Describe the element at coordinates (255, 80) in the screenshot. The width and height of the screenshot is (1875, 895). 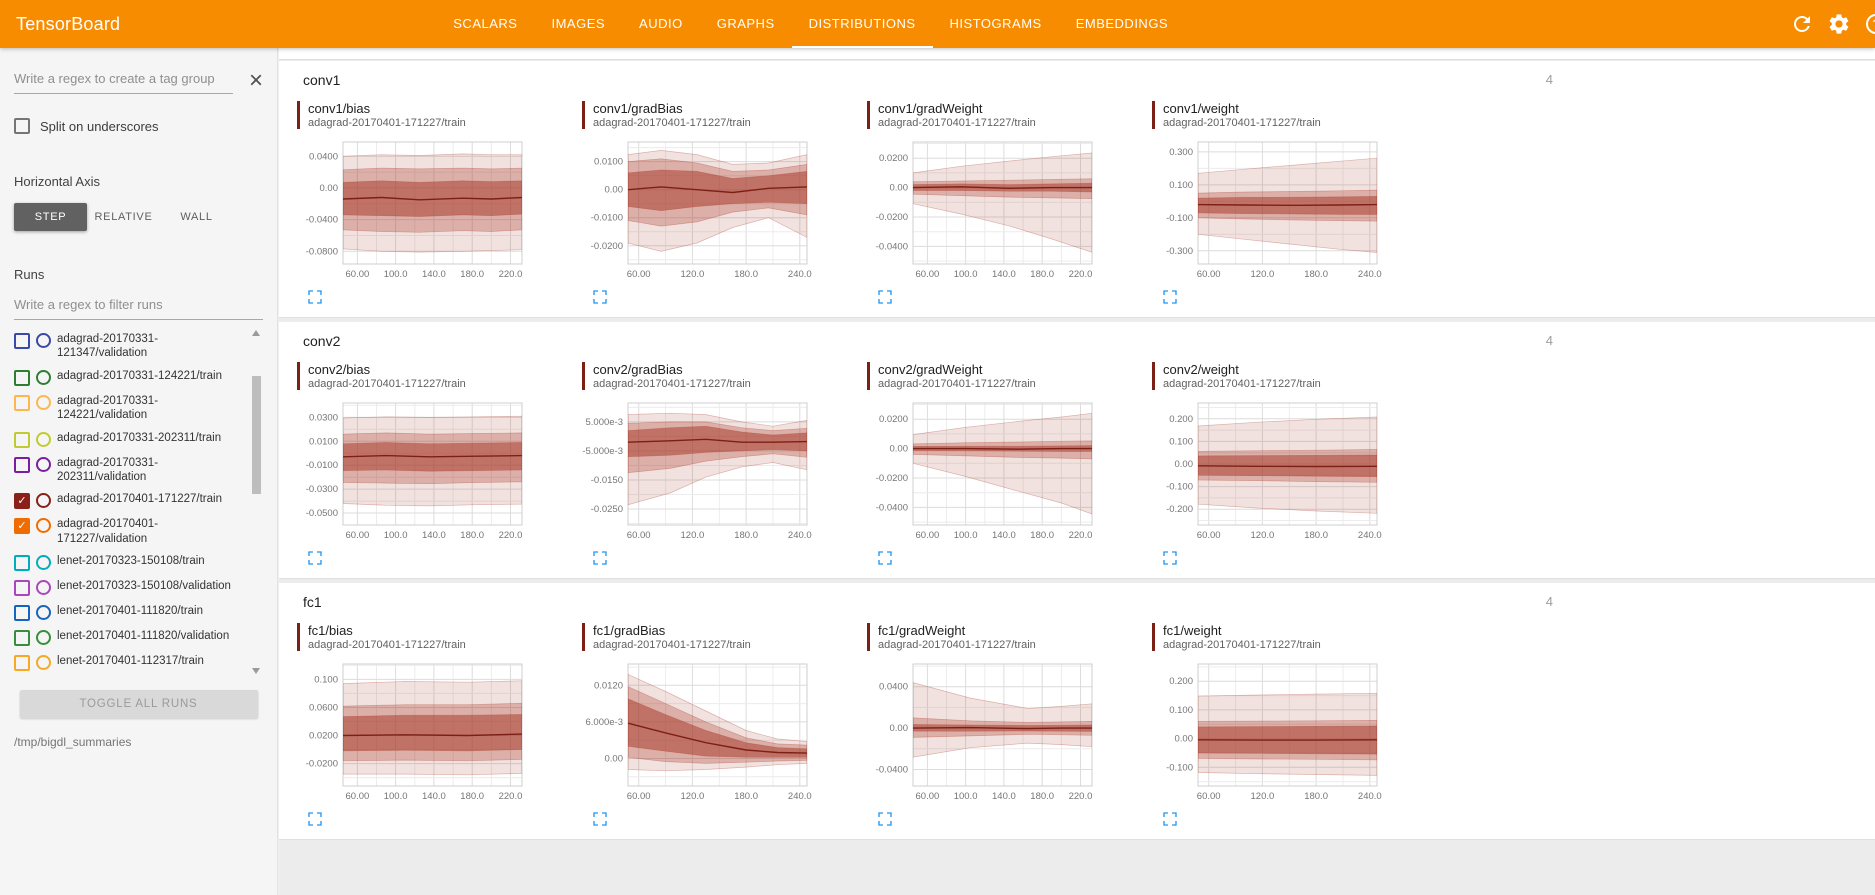
I see `close-icon: ×` at that location.